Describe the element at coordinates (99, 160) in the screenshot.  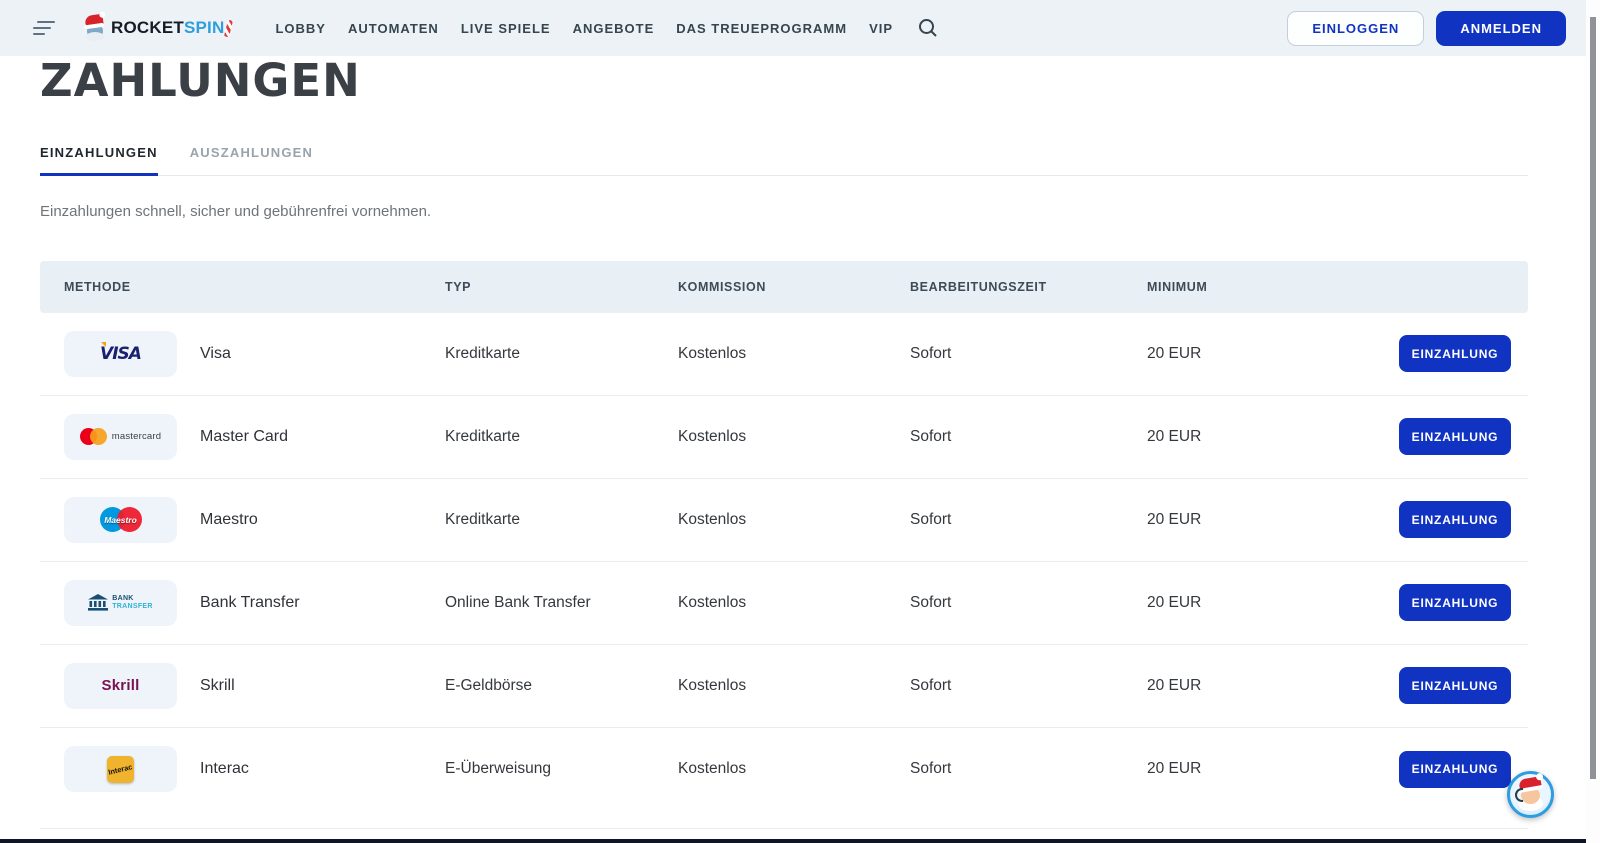
I see `tab-einzahlungen: EINZAHLUNGEN` at that location.